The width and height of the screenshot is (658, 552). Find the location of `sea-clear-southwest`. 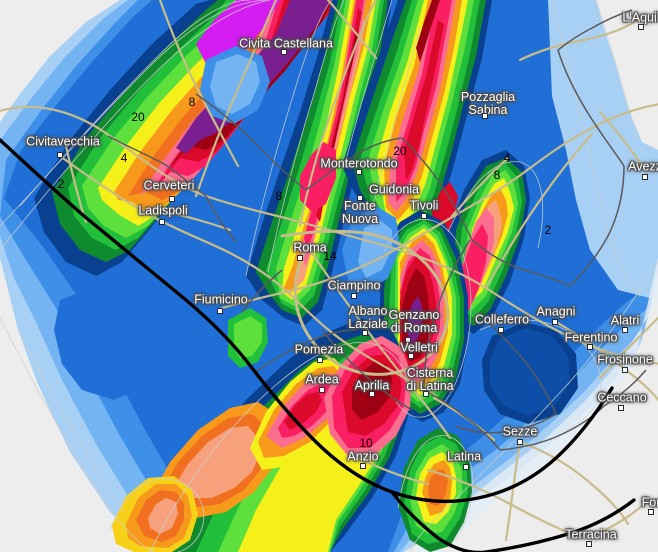

sea-clear-southwest is located at coordinates (73, 435).